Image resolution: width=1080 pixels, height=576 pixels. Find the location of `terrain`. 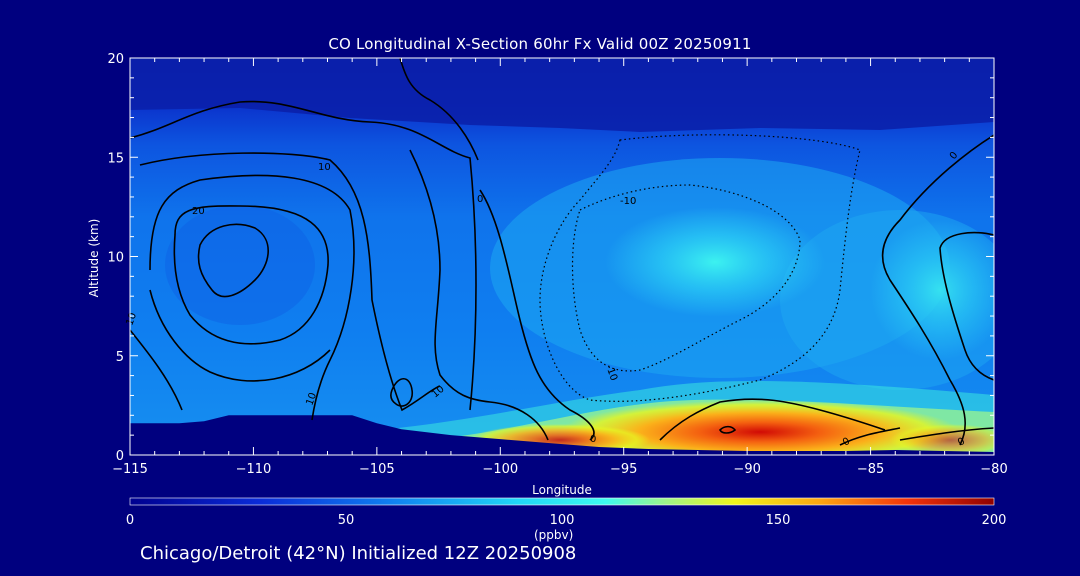

terrain is located at coordinates (562, 435).